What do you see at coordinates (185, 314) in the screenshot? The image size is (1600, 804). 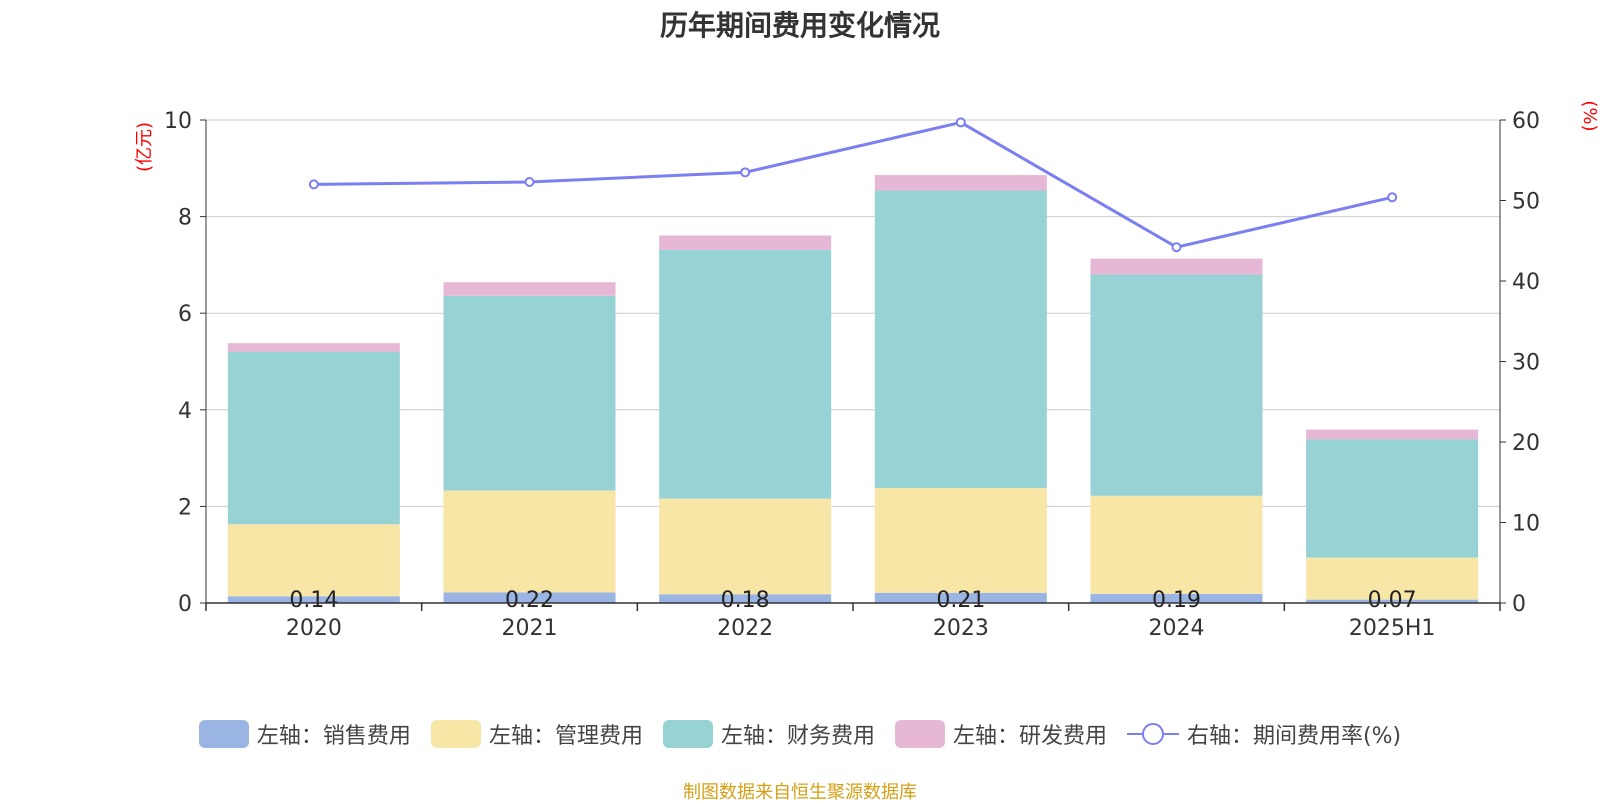 I see `left-axis-tick-label: 6` at bounding box center [185, 314].